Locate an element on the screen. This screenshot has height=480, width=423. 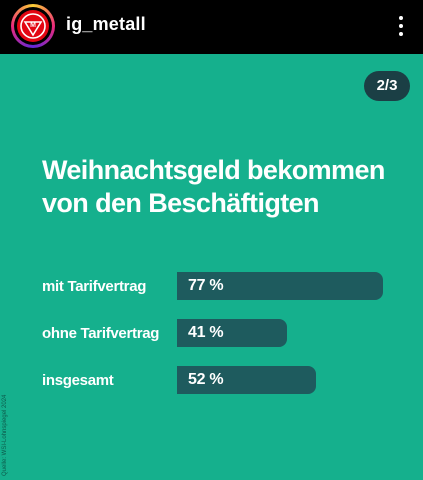
post-header: M ig_metall is located at coordinates (211, 27).